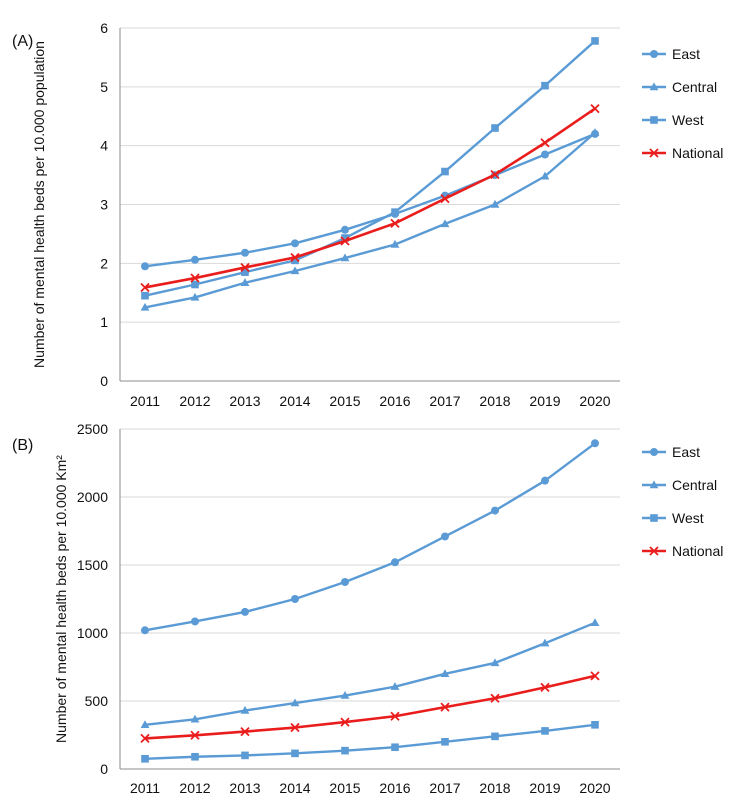 This screenshot has width=744, height=808. What do you see at coordinates (104, 322) in the screenshot?
I see `y-tick-label: 1` at bounding box center [104, 322].